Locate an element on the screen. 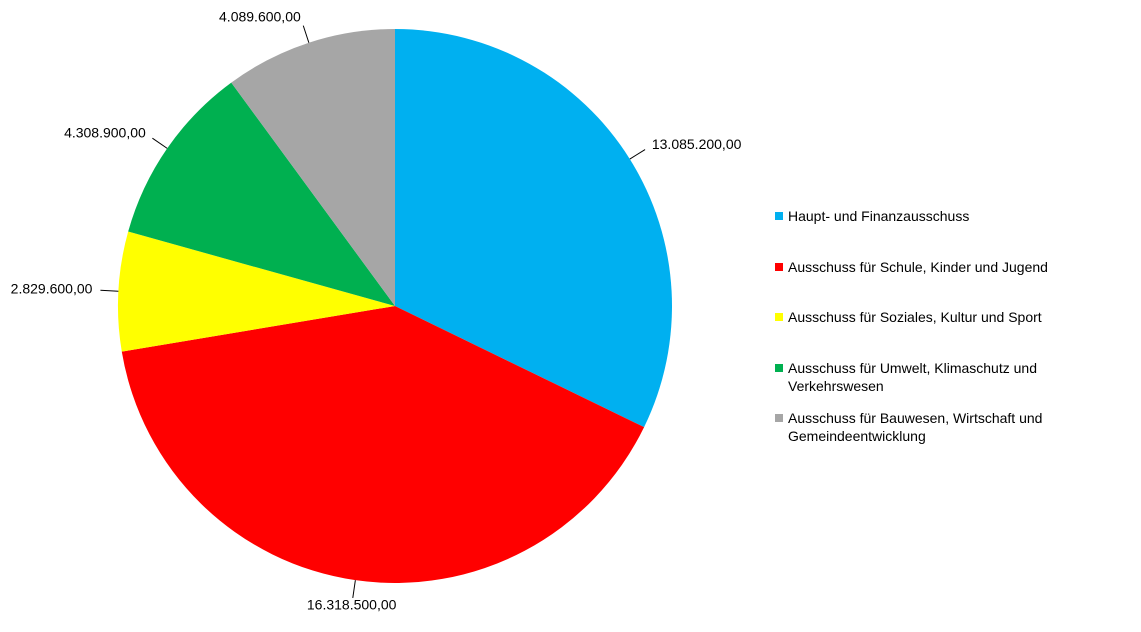  legend-label: Ausschuss für Soziales, Kultur und Sport is located at coordinates (915, 317).